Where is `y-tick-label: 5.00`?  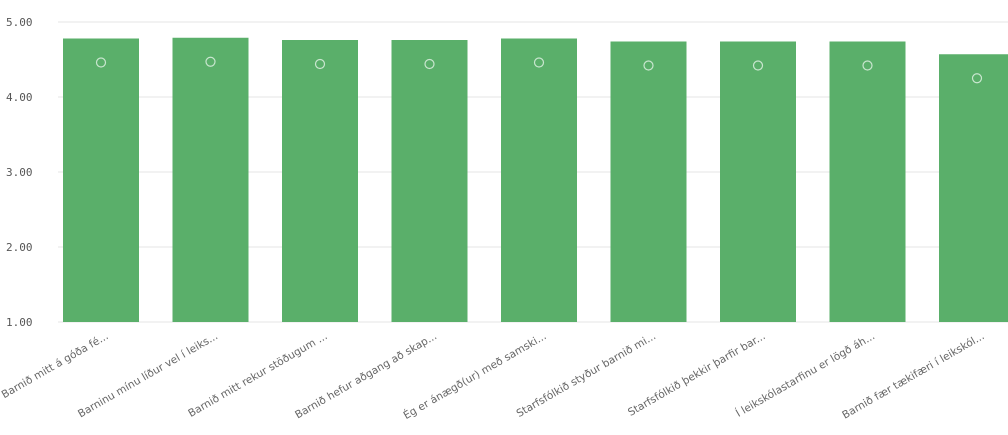 y-tick-label: 5.00 is located at coordinates (19, 22).